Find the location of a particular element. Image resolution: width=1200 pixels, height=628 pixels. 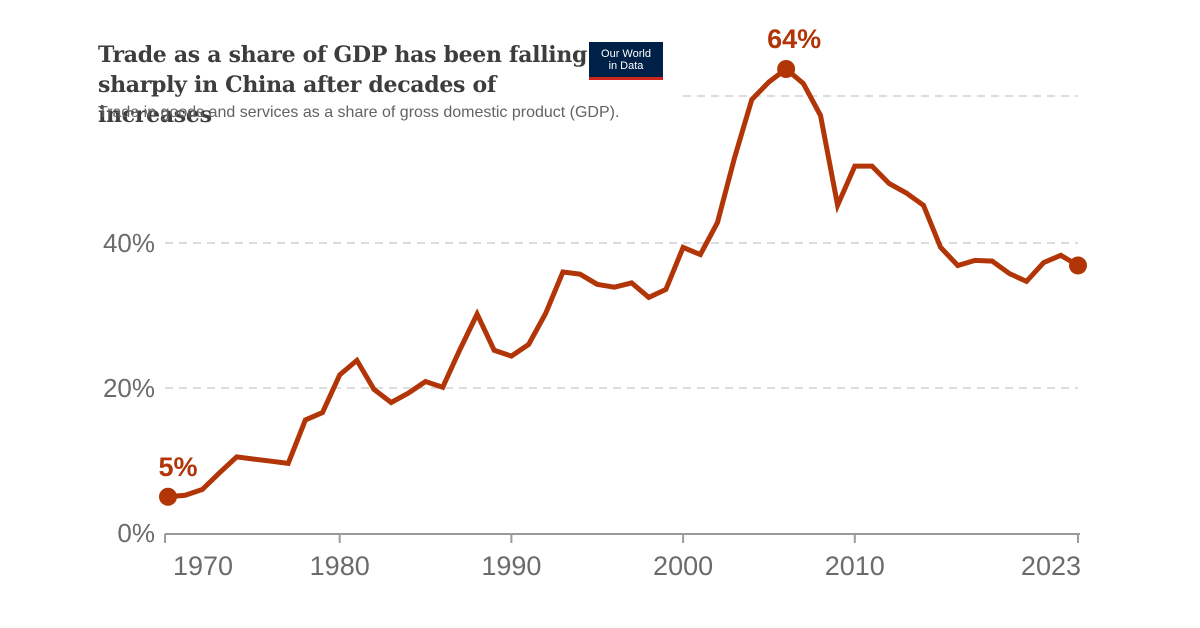

annotation-label: 64% is located at coordinates (794, 39).